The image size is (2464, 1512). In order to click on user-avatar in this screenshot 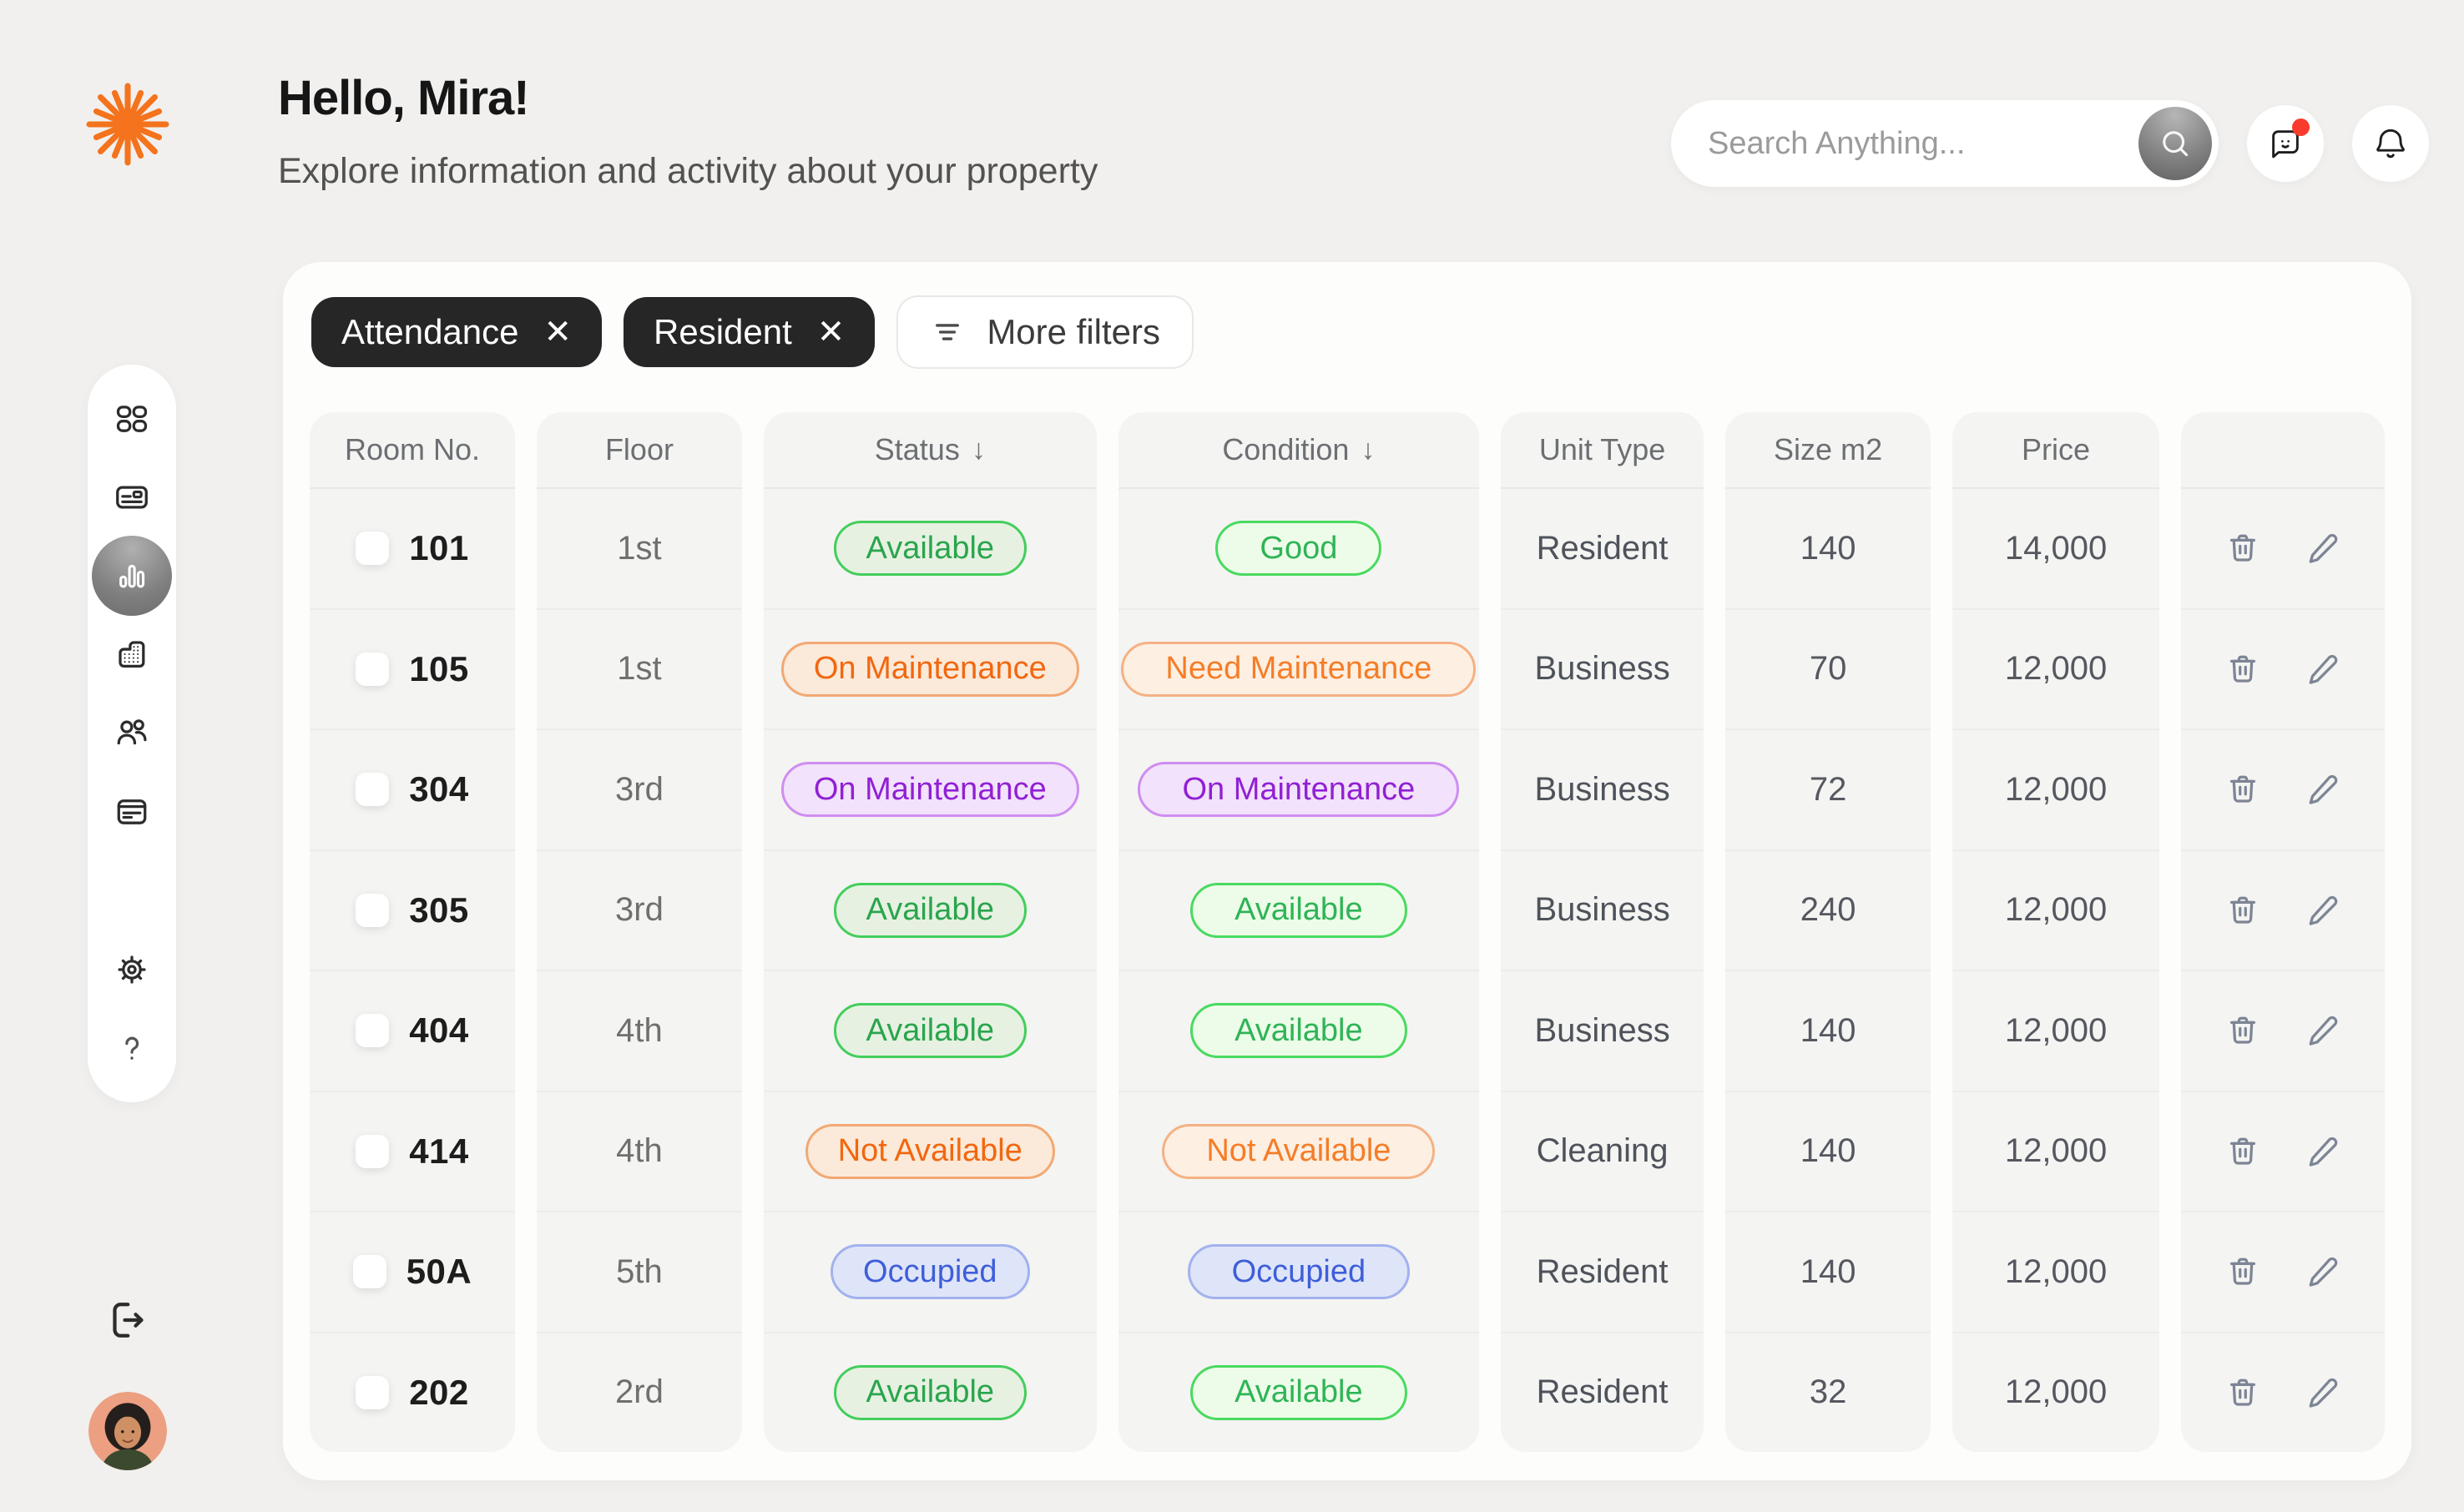, I will do `click(127, 1431)`.